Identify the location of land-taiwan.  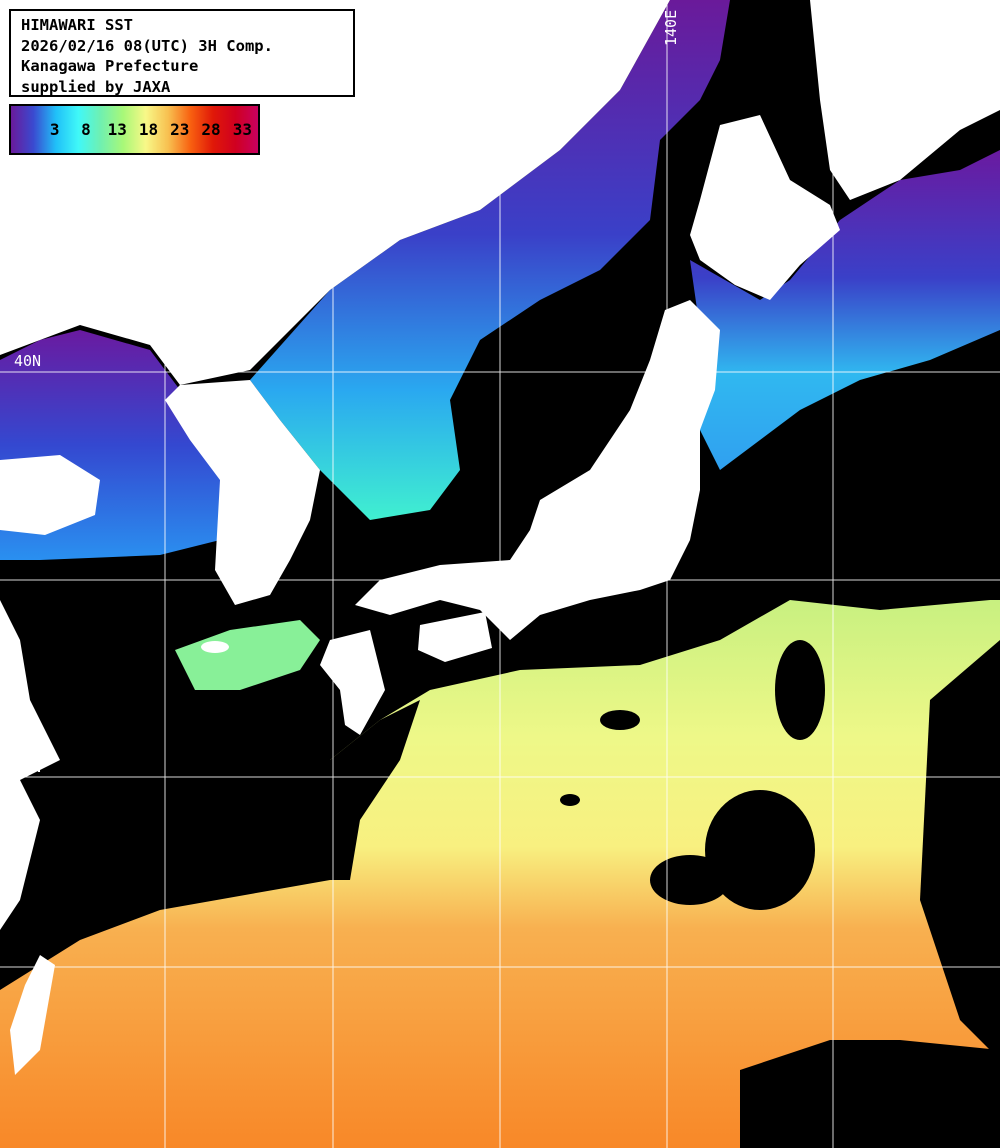
(32, 1015).